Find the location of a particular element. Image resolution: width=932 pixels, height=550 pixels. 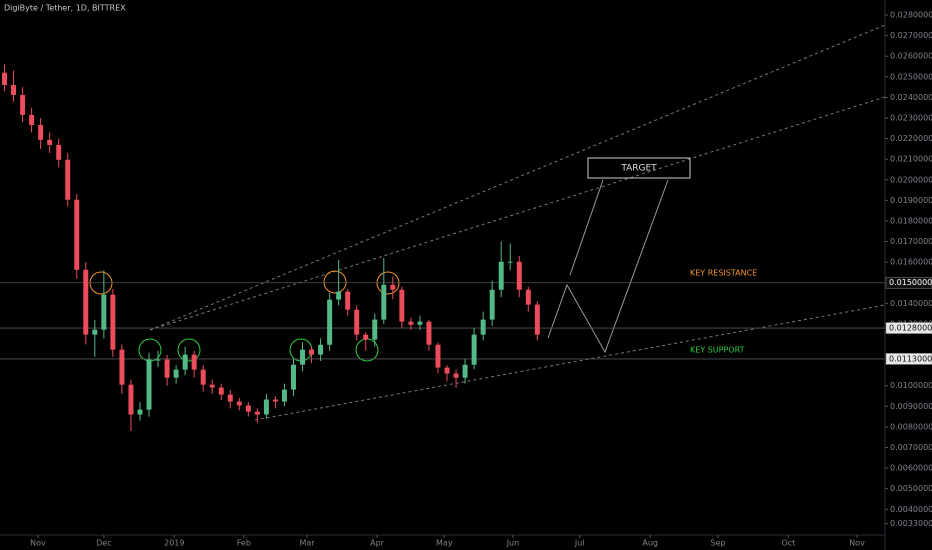

level-label: 0.01130000 is located at coordinates (910, 358).